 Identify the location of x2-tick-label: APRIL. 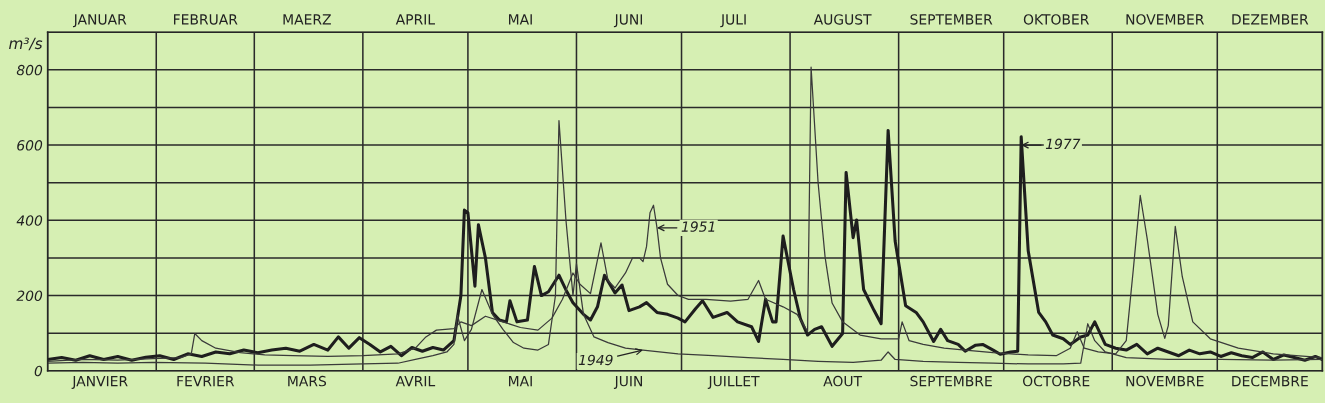
(415, 19).